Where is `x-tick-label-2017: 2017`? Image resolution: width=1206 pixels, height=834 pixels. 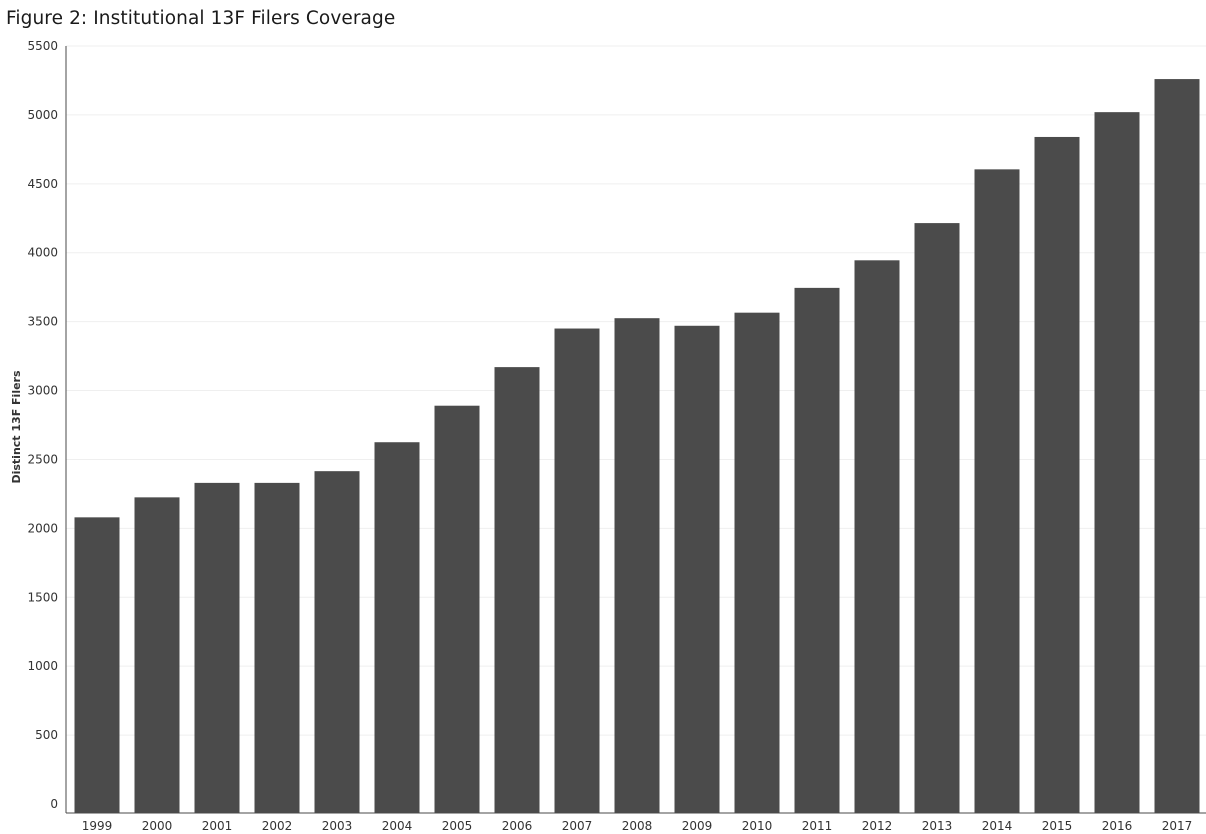
x-tick-label-2017: 2017 is located at coordinates (1177, 826).